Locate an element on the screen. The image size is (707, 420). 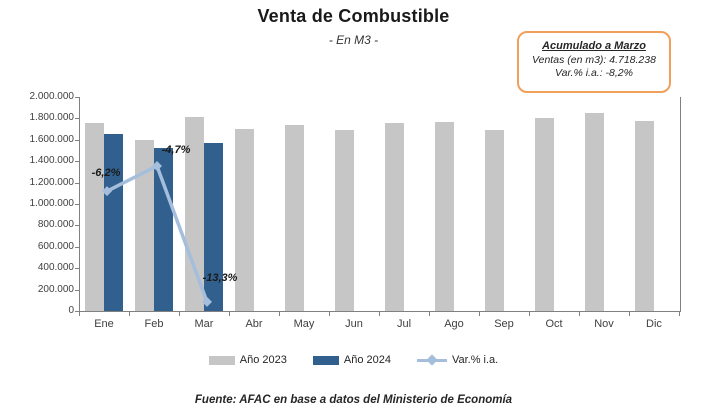
bar-año-2023-nov is located at coordinates (594, 212).